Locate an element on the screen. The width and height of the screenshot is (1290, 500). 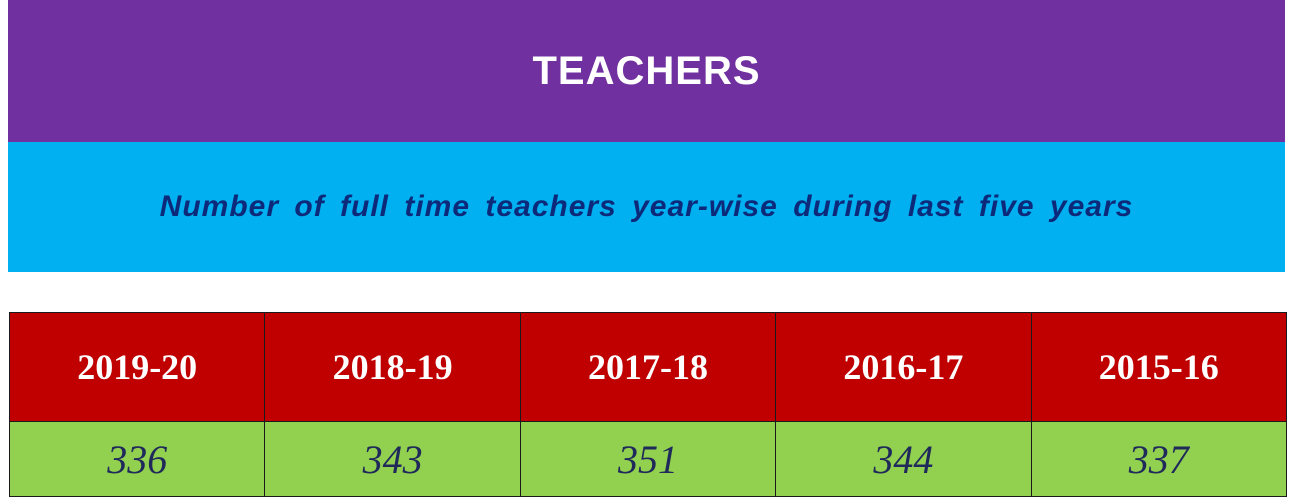
count-cell-2015-16: 337 is located at coordinates (1159, 459).